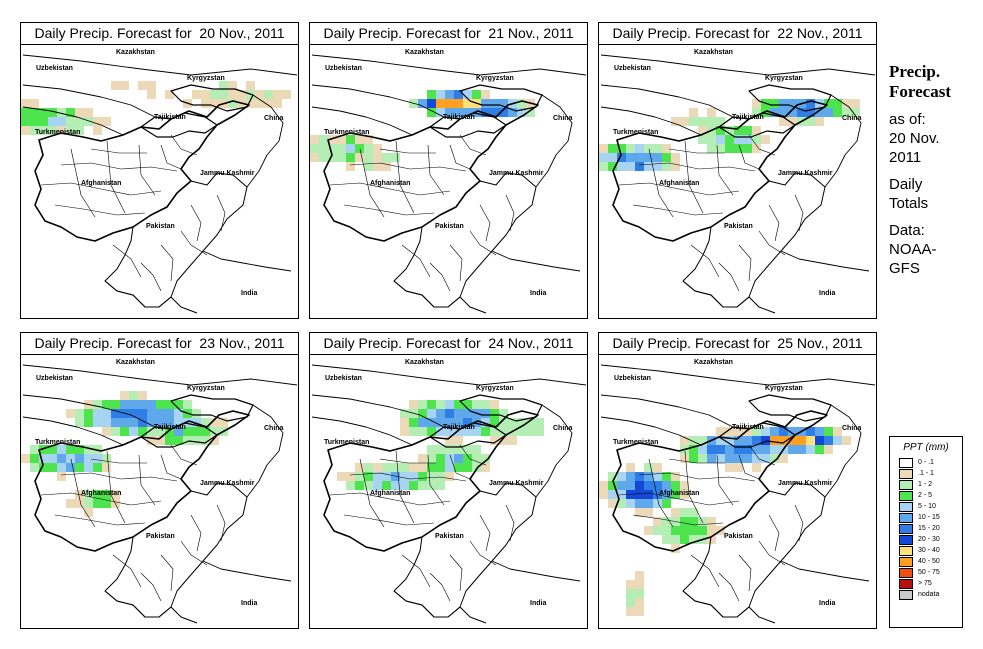  What do you see at coordinates (930, 528) in the screenshot?
I see `legend-item: 15 - 20` at bounding box center [930, 528].